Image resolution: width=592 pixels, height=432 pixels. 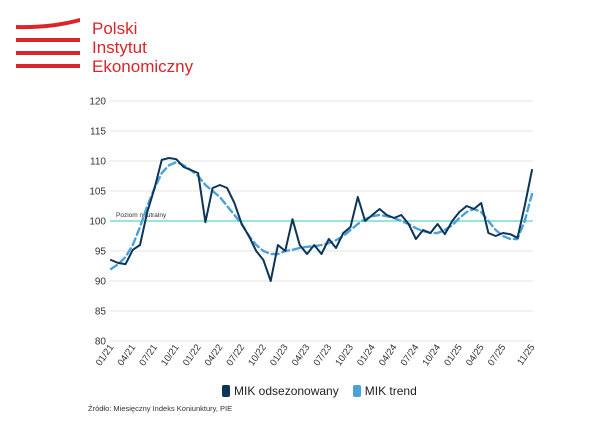 What do you see at coordinates (98, 162) in the screenshot?
I see `y-tick-label: 110` at bounding box center [98, 162].